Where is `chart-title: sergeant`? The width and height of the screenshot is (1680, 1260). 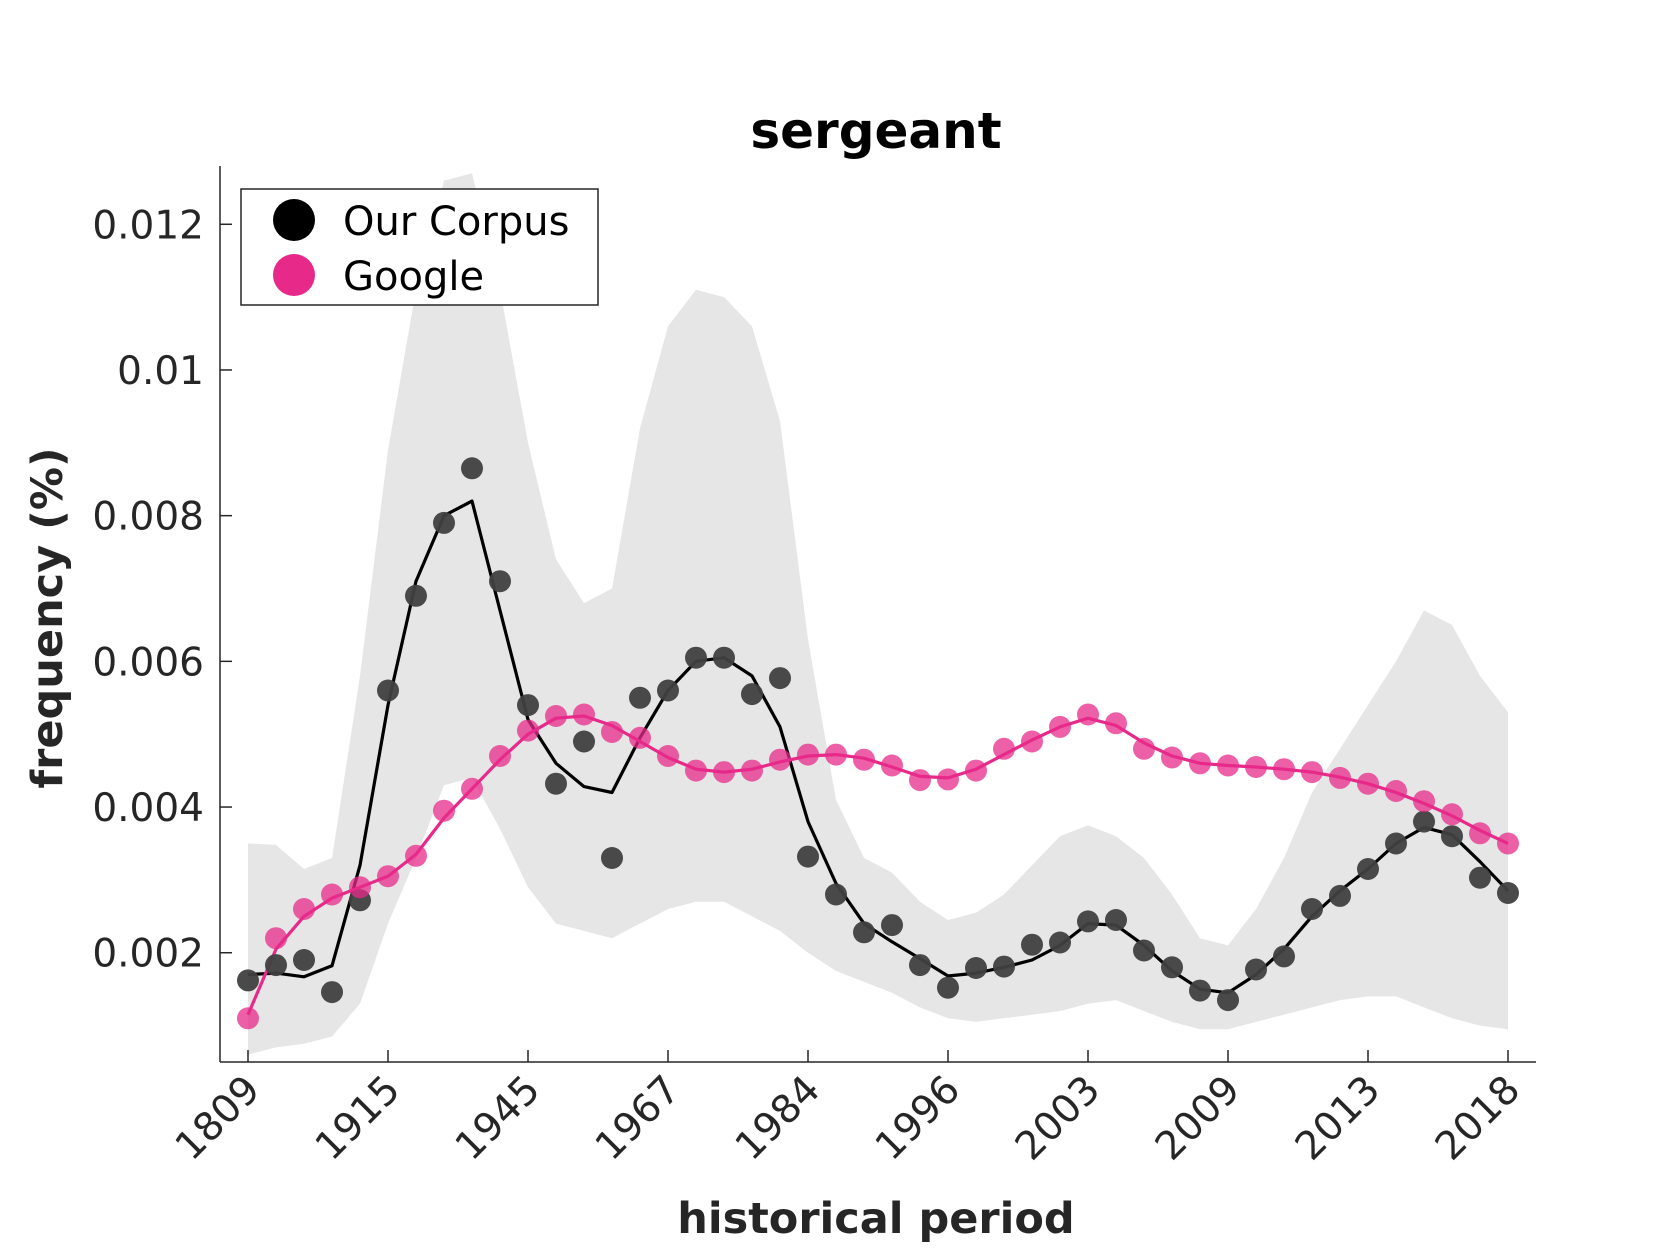
chart-title: sergeant is located at coordinates (875, 131).